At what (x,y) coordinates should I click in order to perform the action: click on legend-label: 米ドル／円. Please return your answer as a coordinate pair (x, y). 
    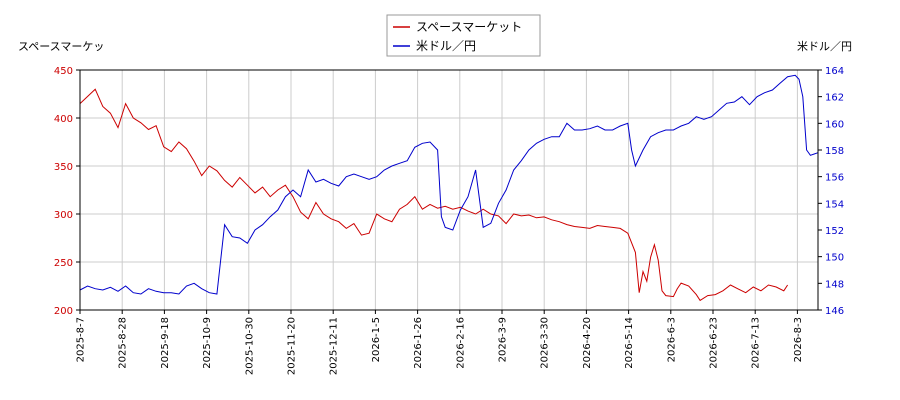
    Looking at the image, I should click on (446, 46).